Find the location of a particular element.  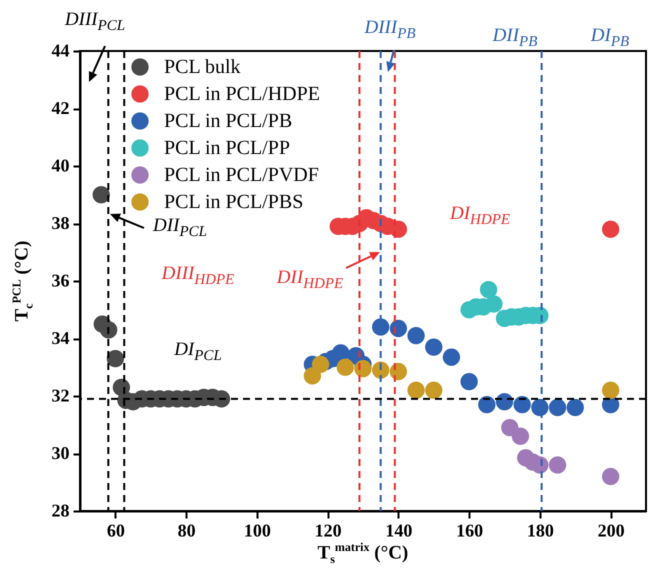

x-tick-label: 140 is located at coordinates (398, 530).